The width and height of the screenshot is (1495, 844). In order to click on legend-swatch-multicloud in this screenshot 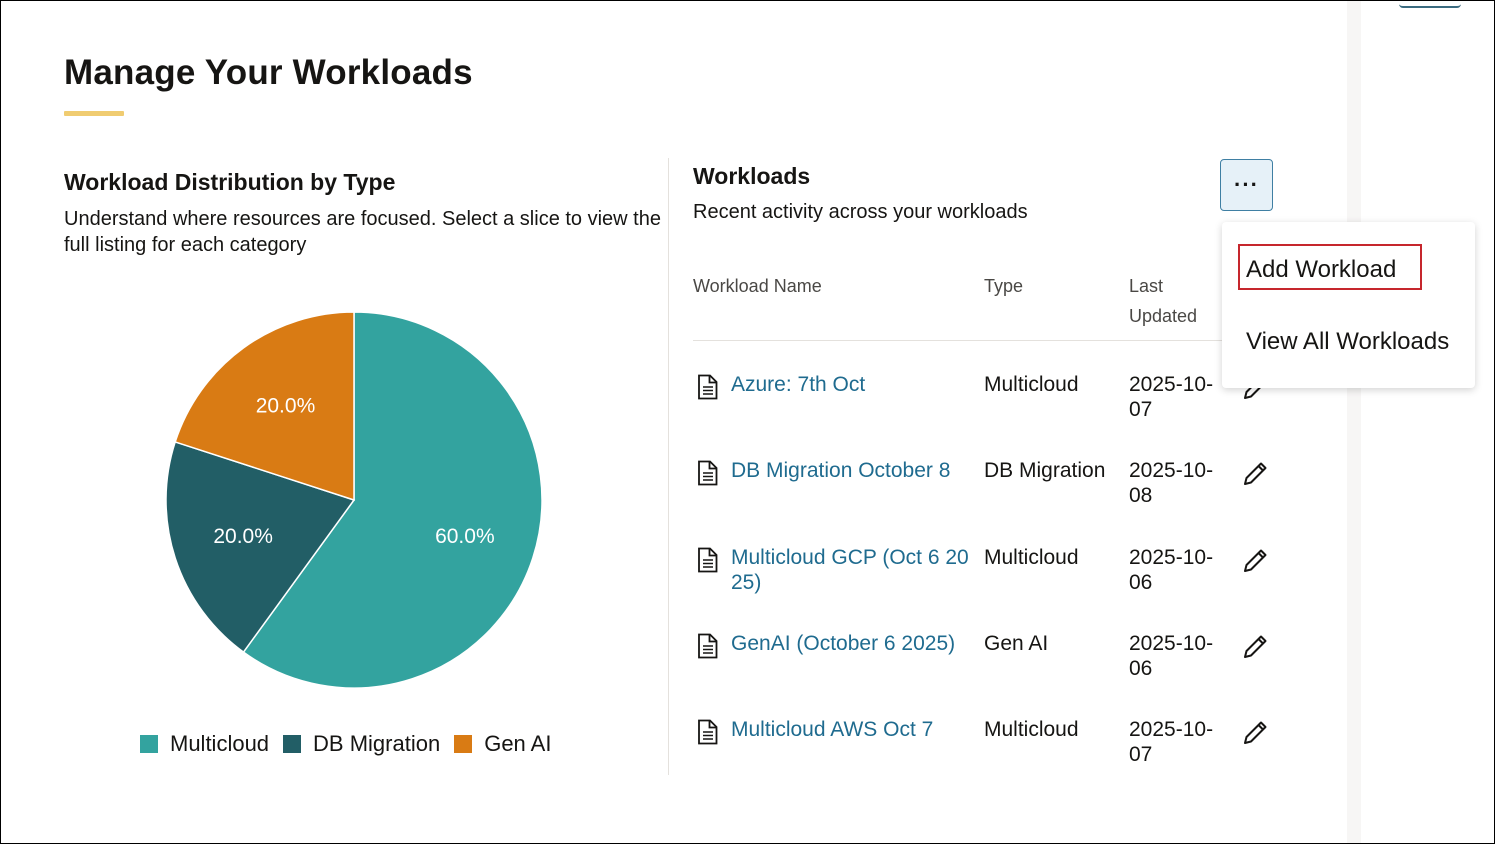, I will do `click(149, 744)`.